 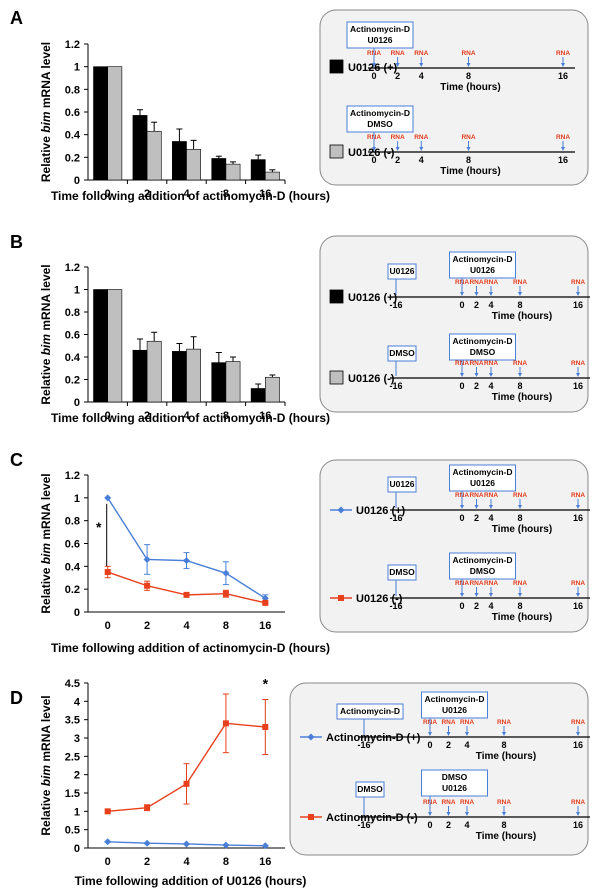 What do you see at coordinates (395, 606) in the screenshot?
I see `timeline-tick-label: -16` at bounding box center [395, 606].